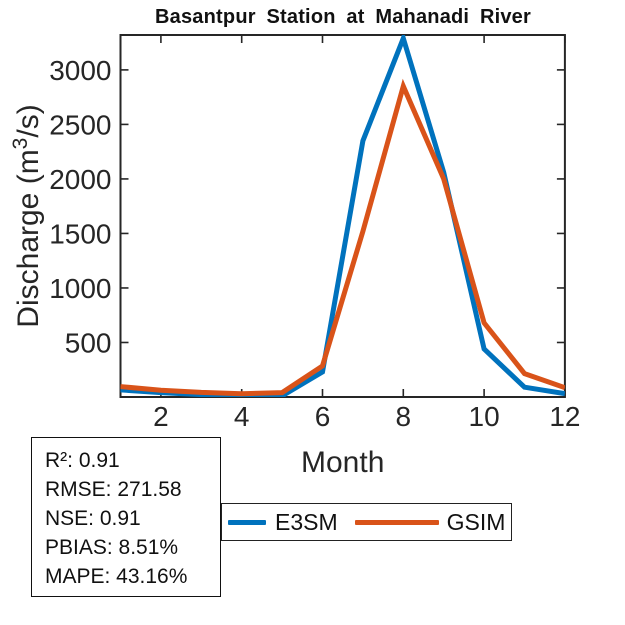 The image size is (625, 625). I want to click on x-tick-label: 2, so click(161, 416).